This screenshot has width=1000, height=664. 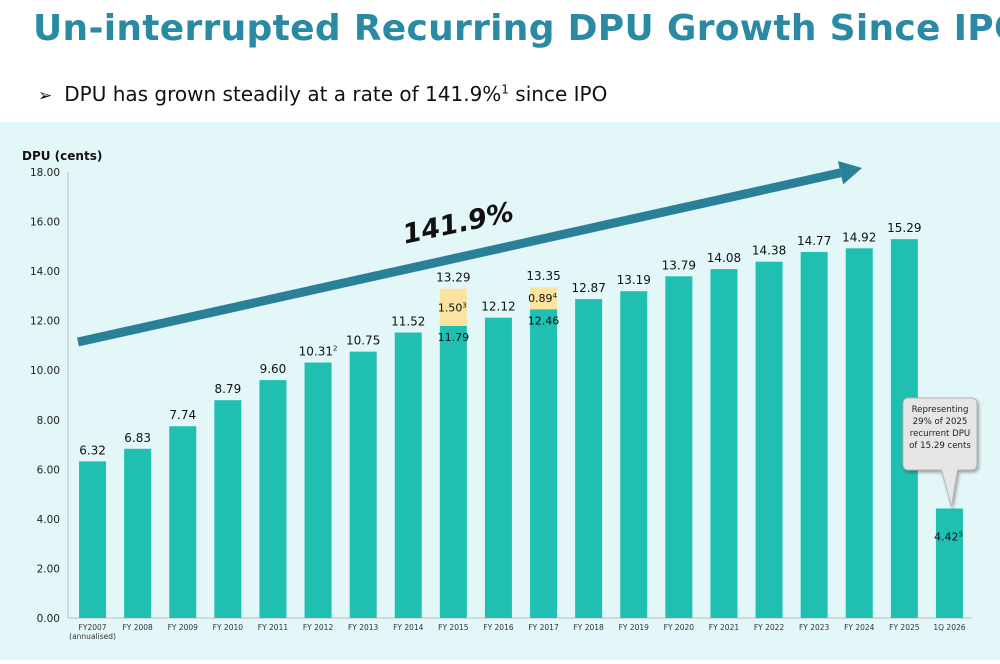 What do you see at coordinates (904, 627) in the screenshot?
I see `x-tick-label: FY 2025` at bounding box center [904, 627].